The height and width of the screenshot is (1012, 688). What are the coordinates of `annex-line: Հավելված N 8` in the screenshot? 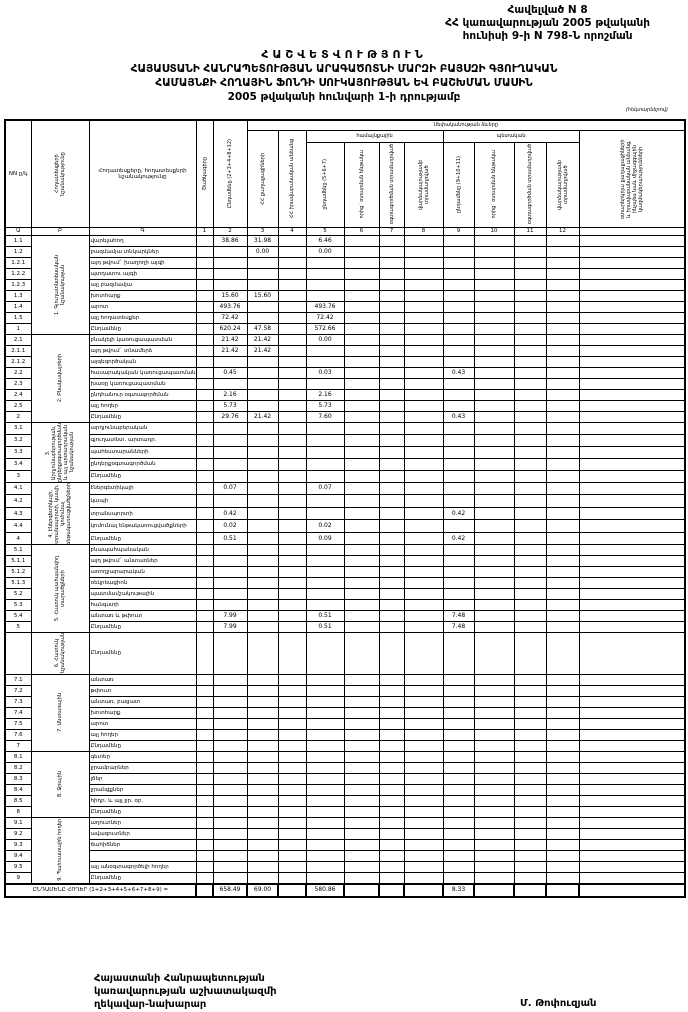 It's located at (547, 10).